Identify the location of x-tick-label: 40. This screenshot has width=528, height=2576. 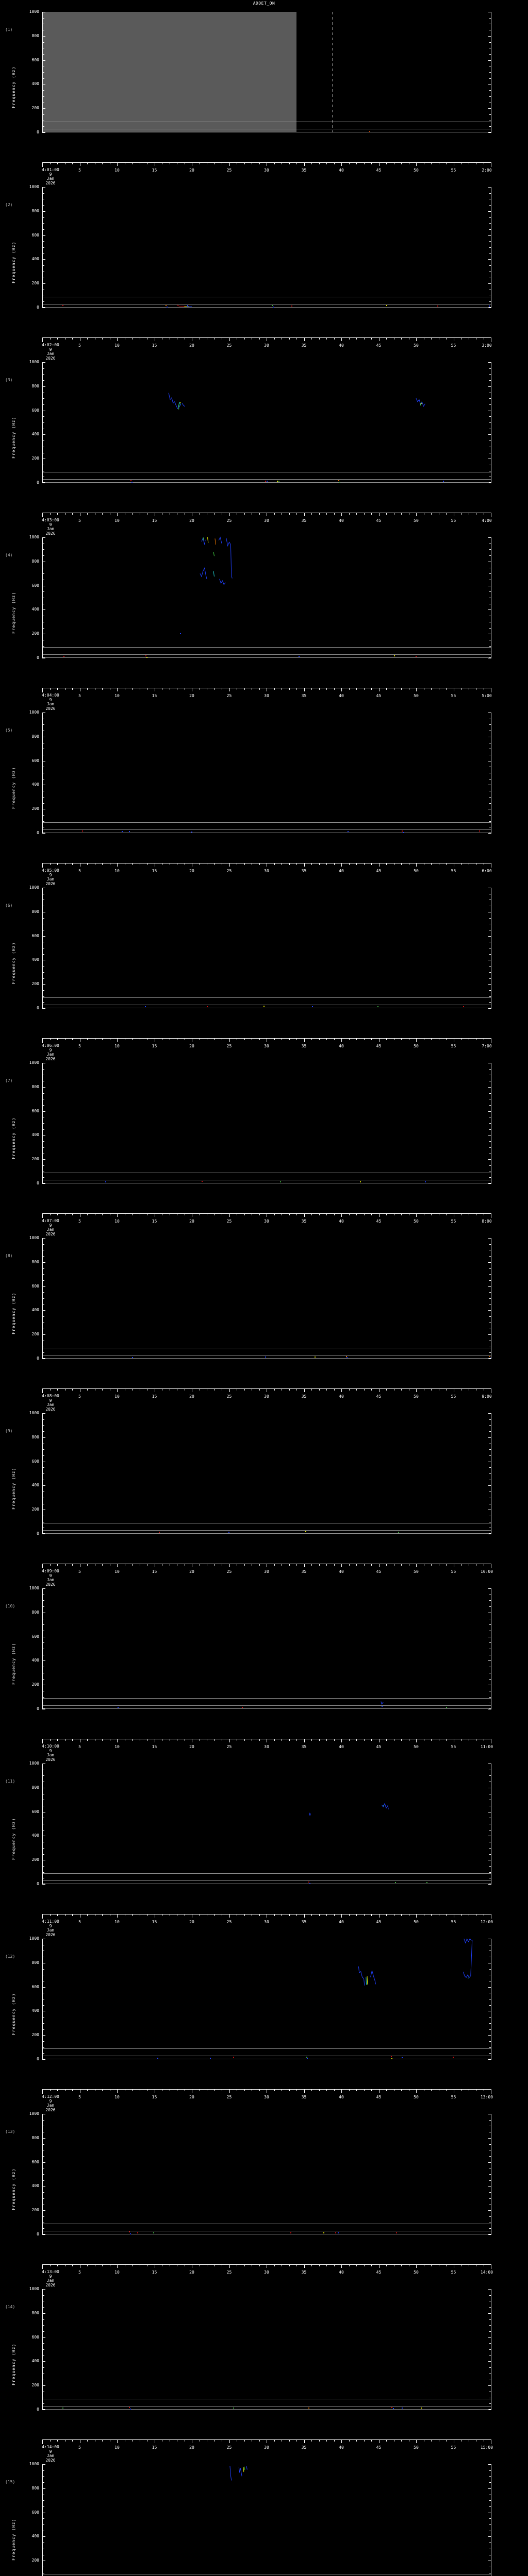
(342, 1922).